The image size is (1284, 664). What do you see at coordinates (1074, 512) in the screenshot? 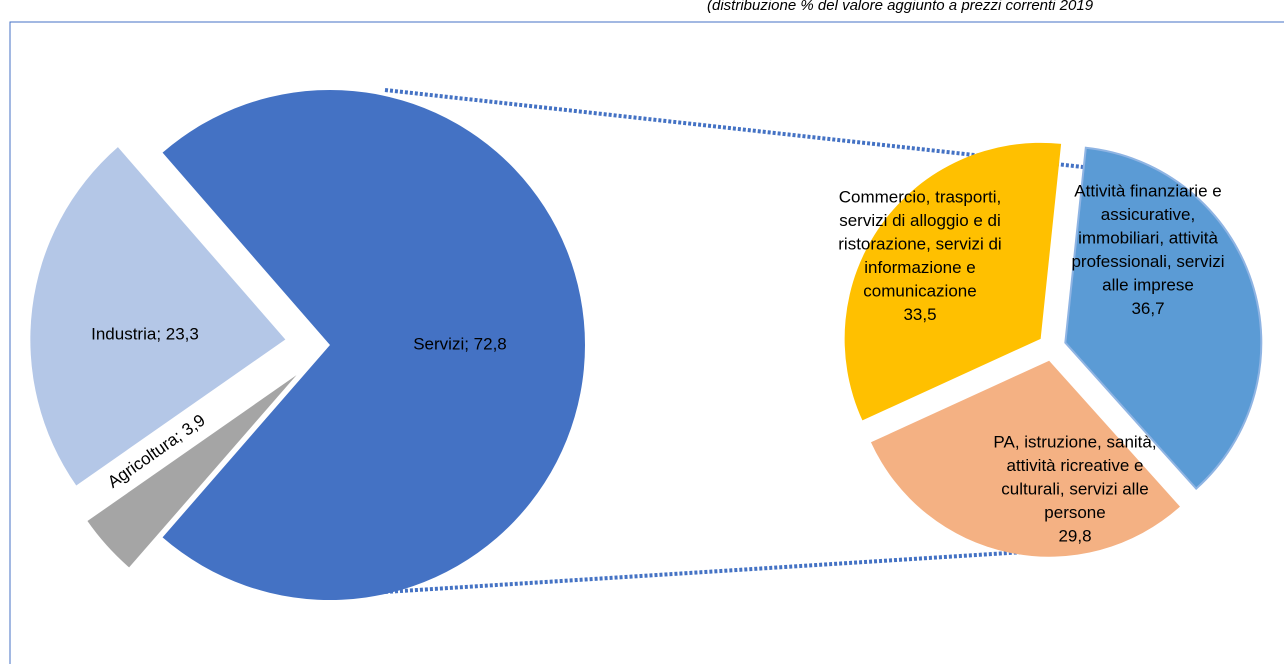
I see `category-label: persone` at bounding box center [1074, 512].